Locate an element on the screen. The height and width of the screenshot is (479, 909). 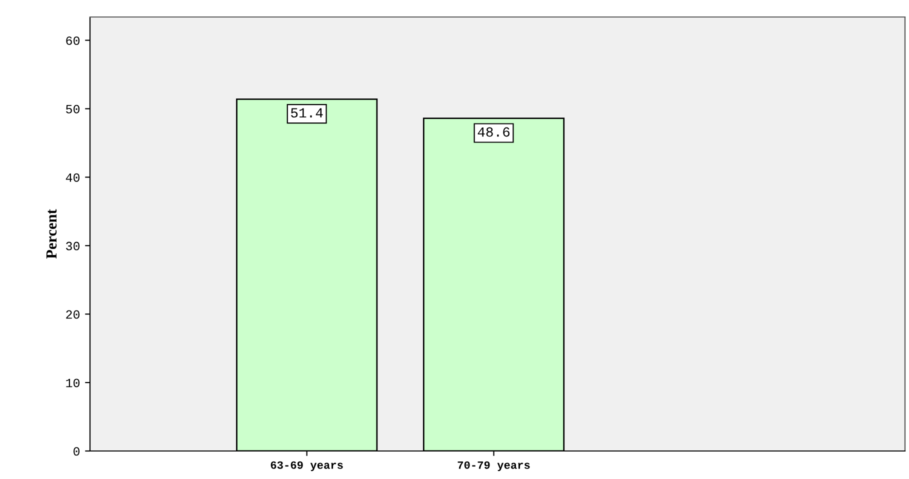
y-tick-label: 40 is located at coordinates (73, 177).